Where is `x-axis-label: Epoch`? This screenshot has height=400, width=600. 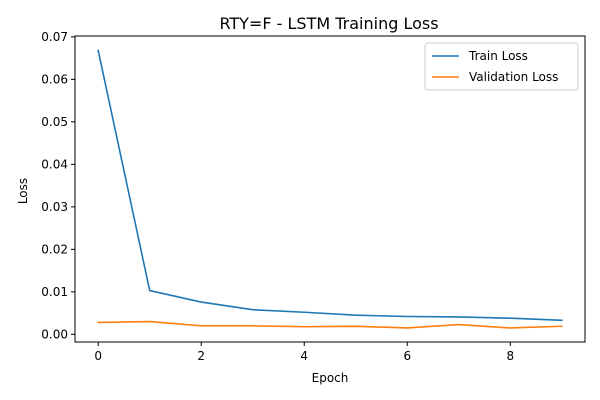
x-axis-label: Epoch is located at coordinates (330, 378).